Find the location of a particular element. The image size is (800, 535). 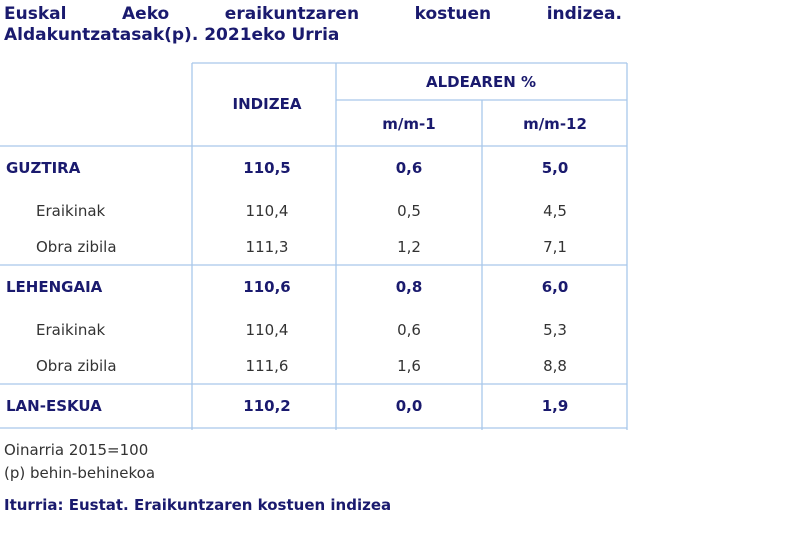

header: m/m-12 is located at coordinates (555, 124).